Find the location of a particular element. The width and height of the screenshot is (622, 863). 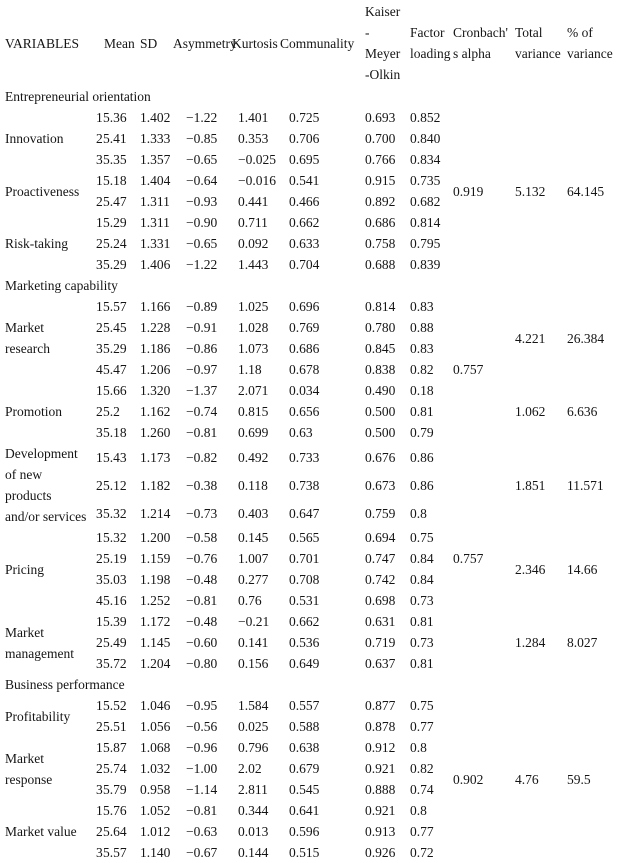

cell-asymmetry: −0.74 is located at coordinates (202, 411).